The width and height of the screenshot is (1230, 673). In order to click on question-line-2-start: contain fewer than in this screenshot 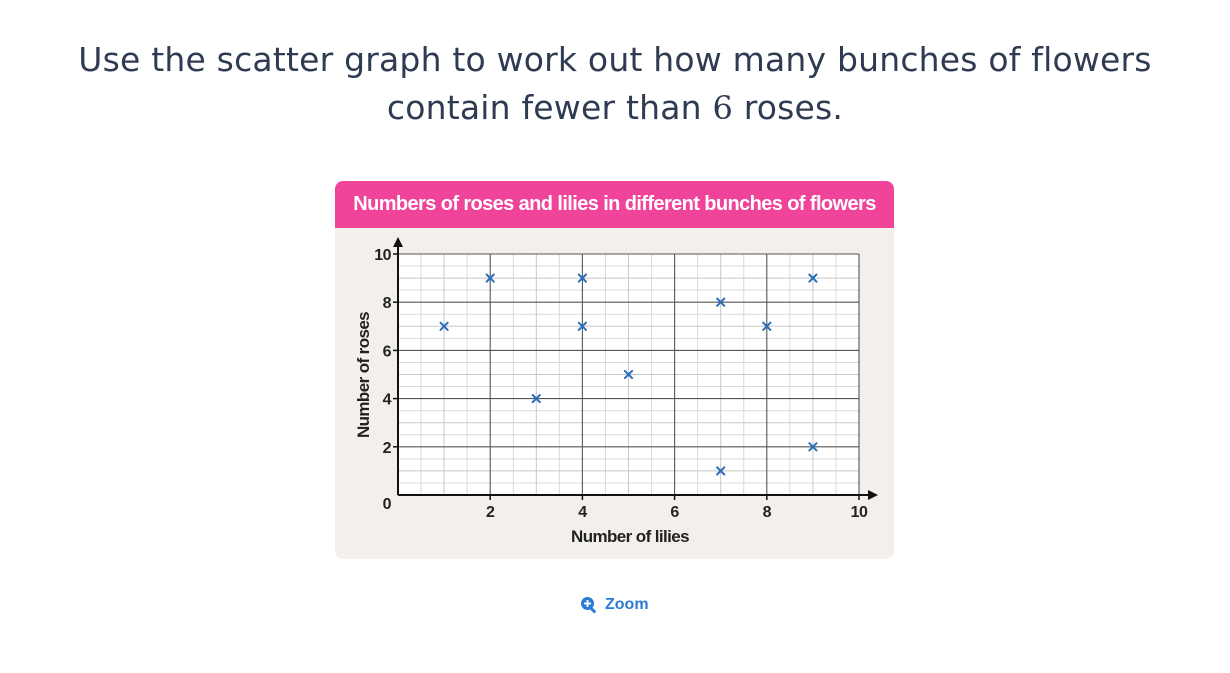, I will do `click(549, 107)`.